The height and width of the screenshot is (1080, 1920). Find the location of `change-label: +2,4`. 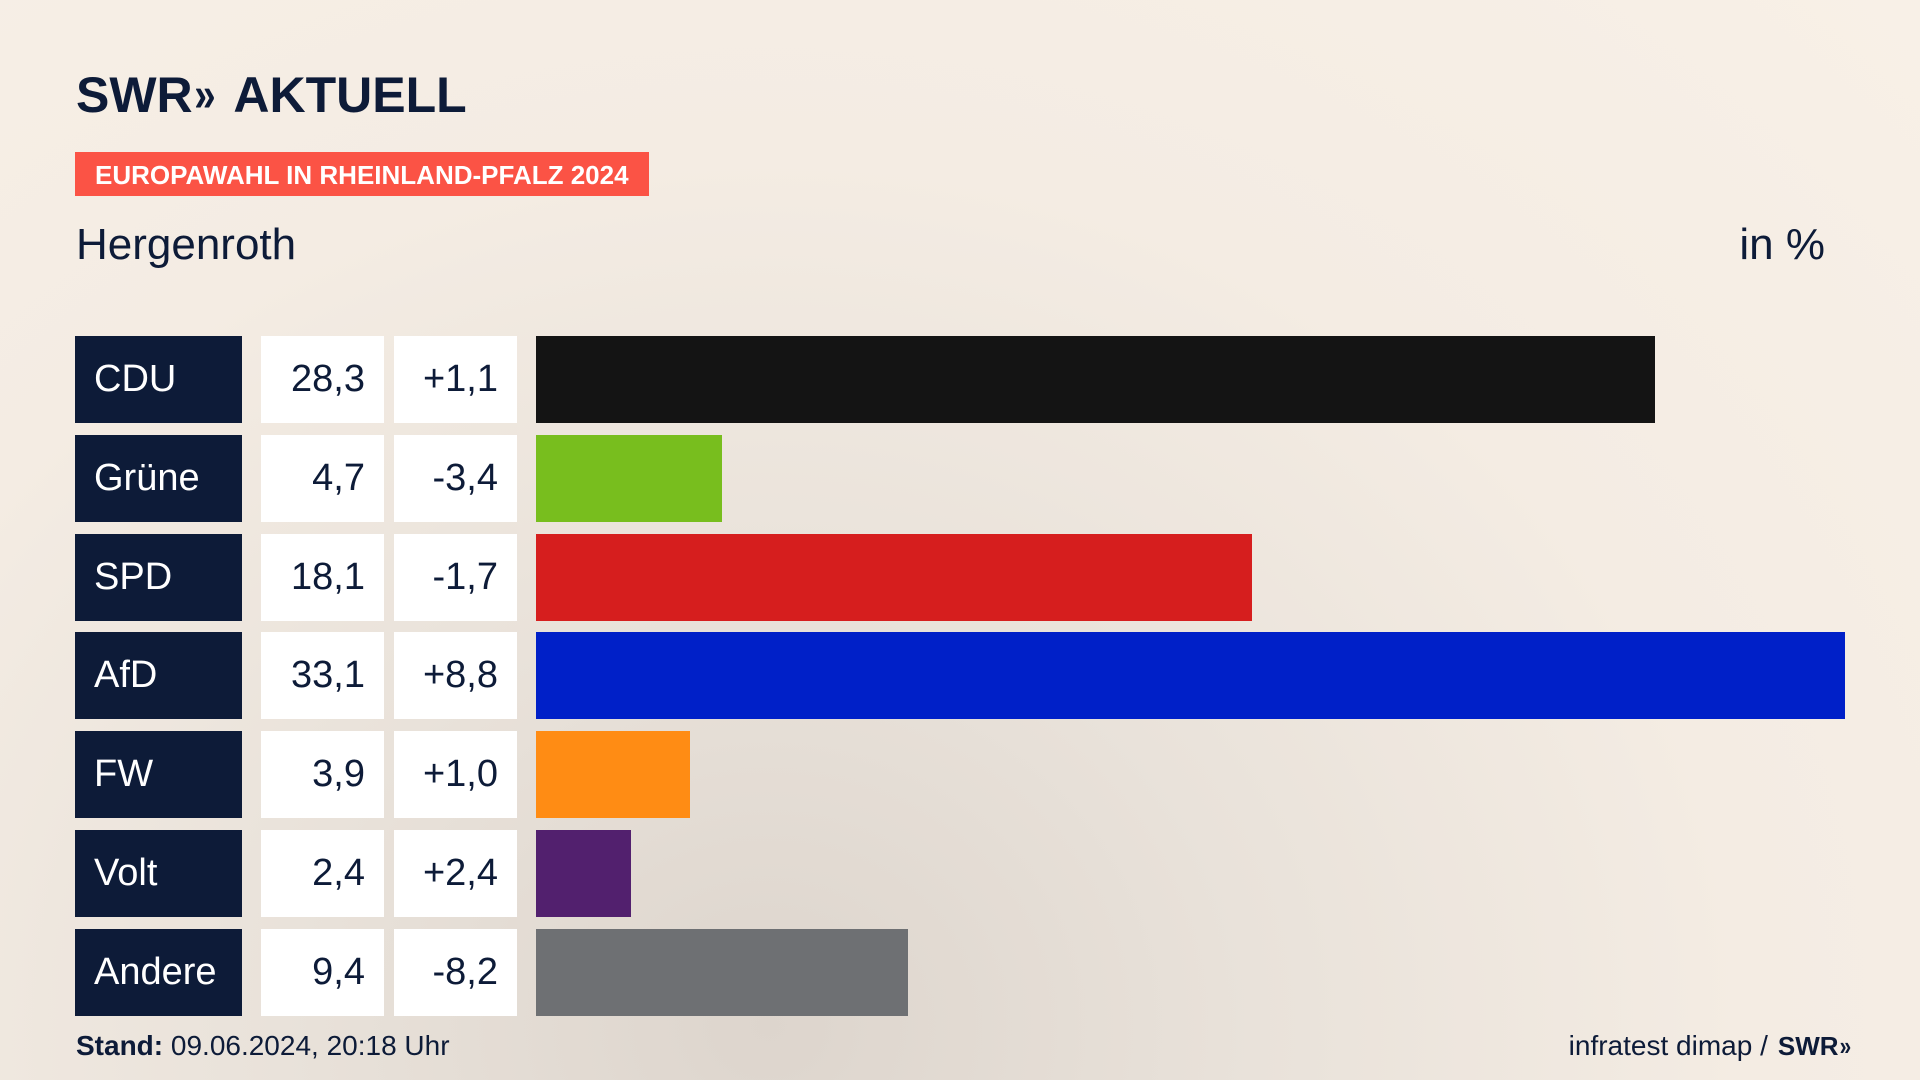

change-label: +2,4 is located at coordinates (455, 873).